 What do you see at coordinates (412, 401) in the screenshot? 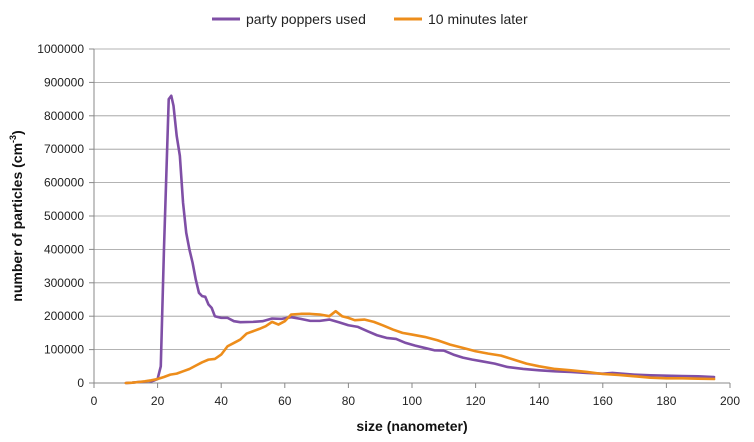
I see `x-tick-label: 100` at bounding box center [412, 401].